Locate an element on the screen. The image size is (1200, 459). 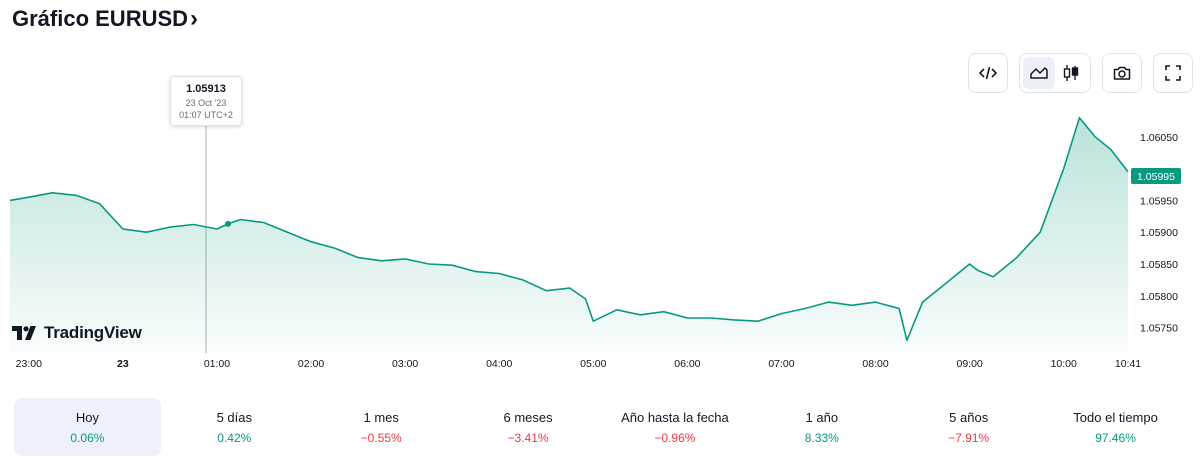
last-price-tag: 1.05995 is located at coordinates (1156, 176).